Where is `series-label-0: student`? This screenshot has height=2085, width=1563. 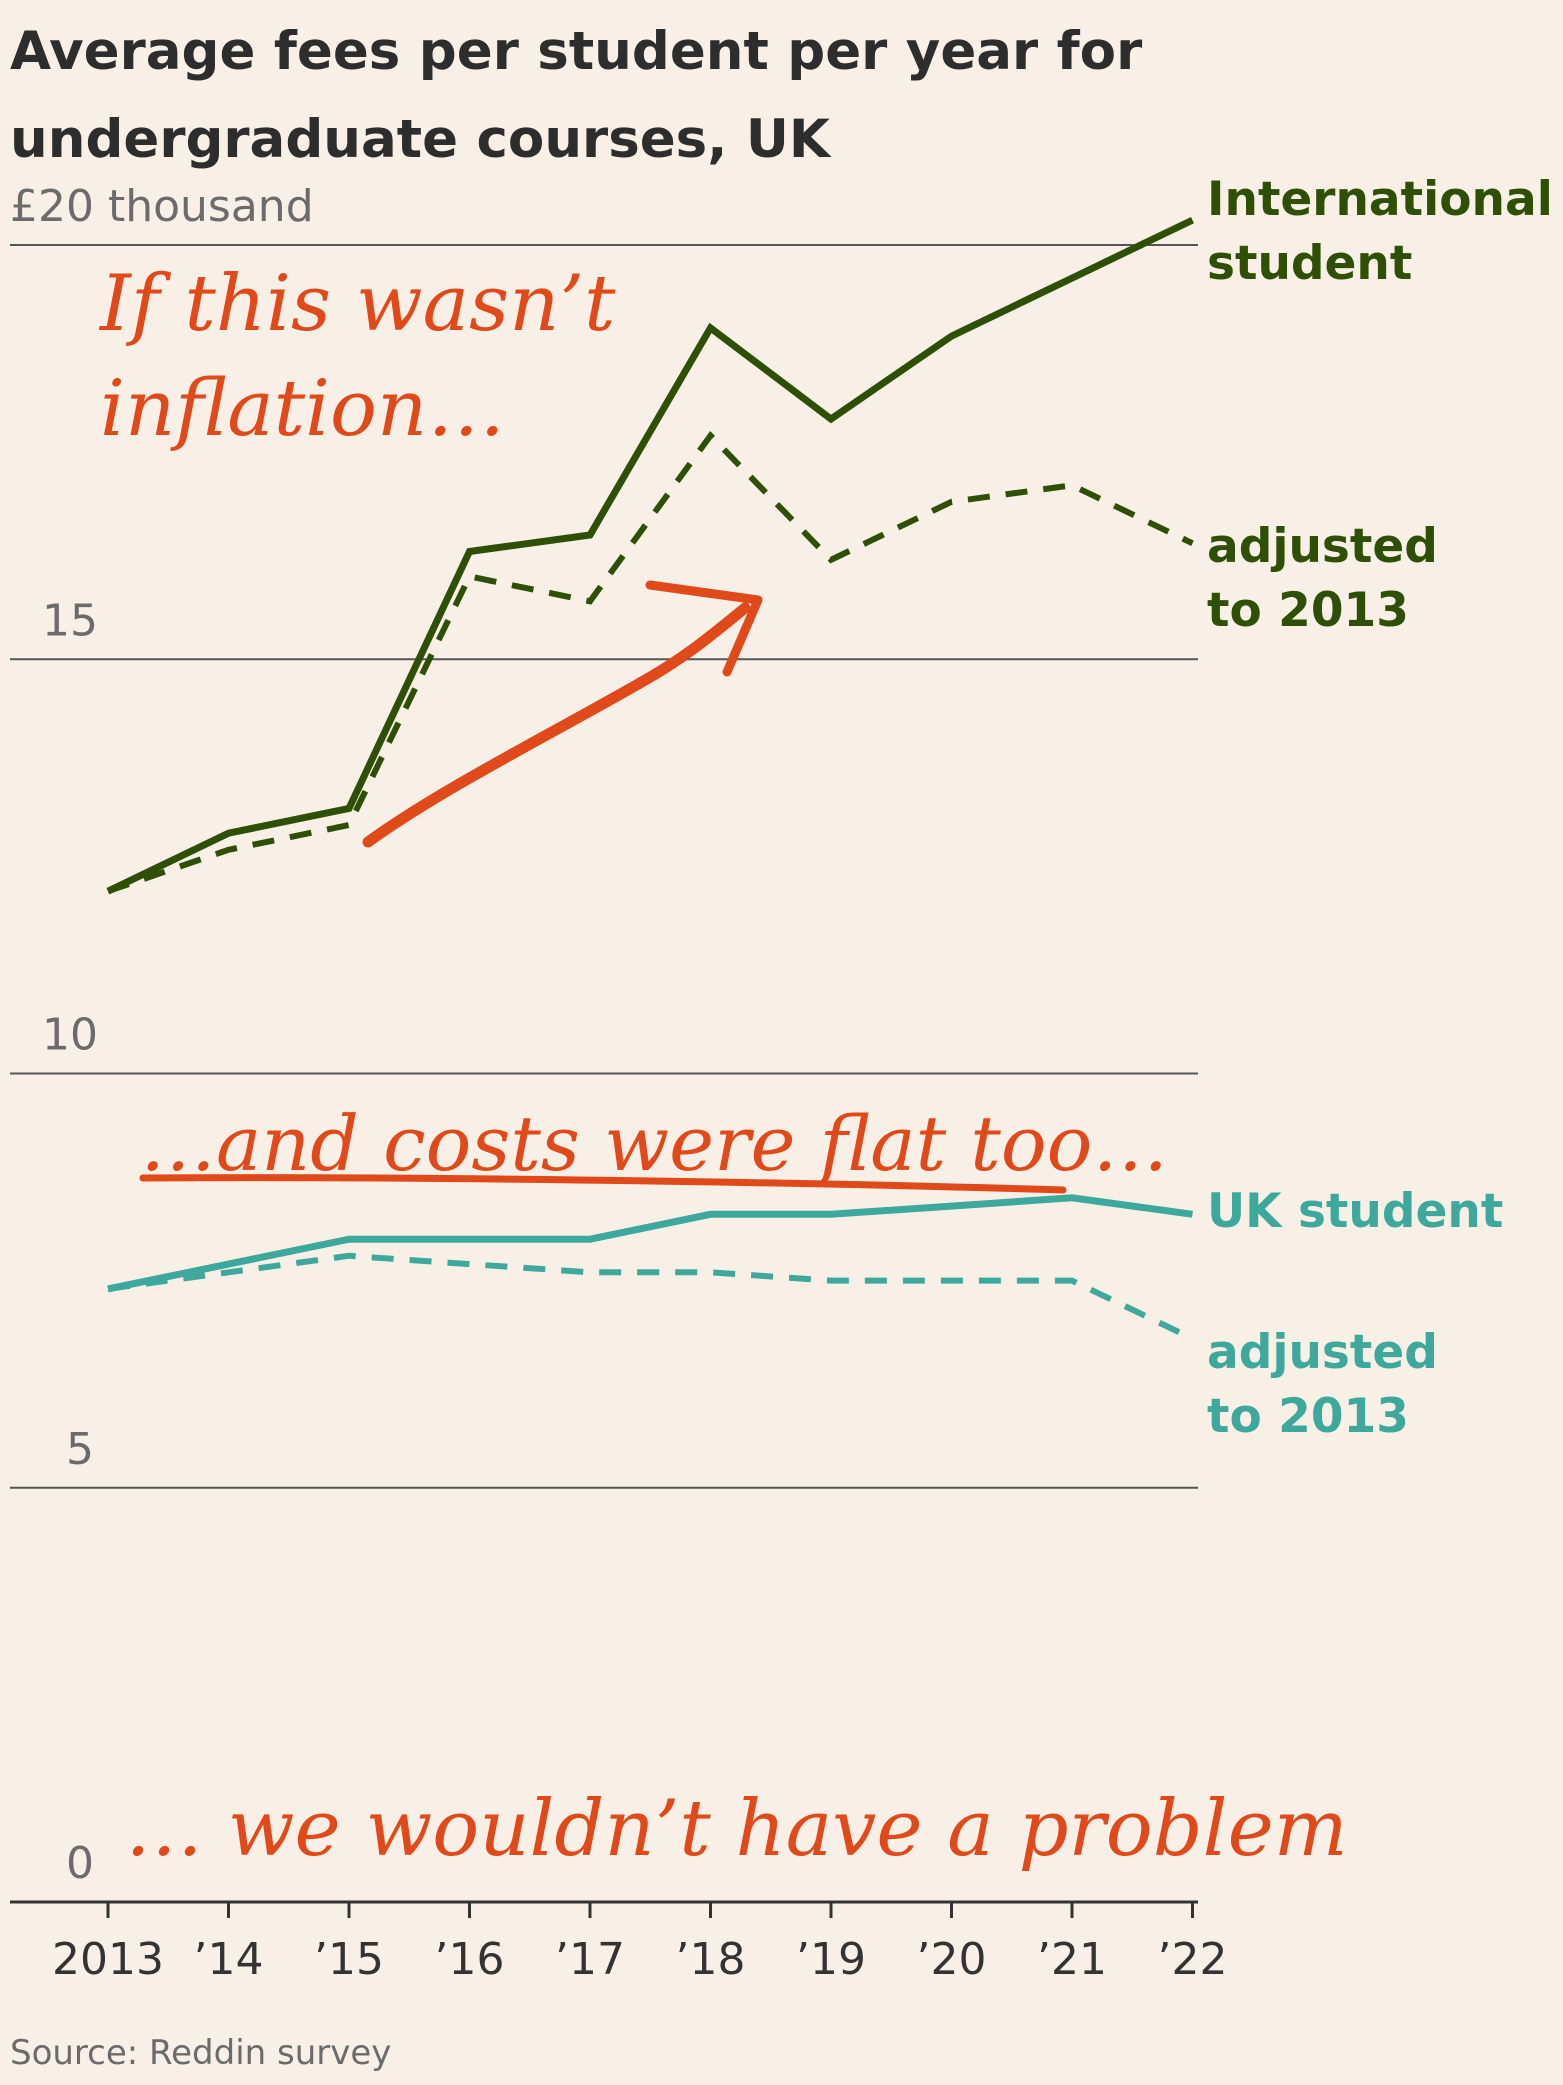 series-label-0: student is located at coordinates (1309, 263).